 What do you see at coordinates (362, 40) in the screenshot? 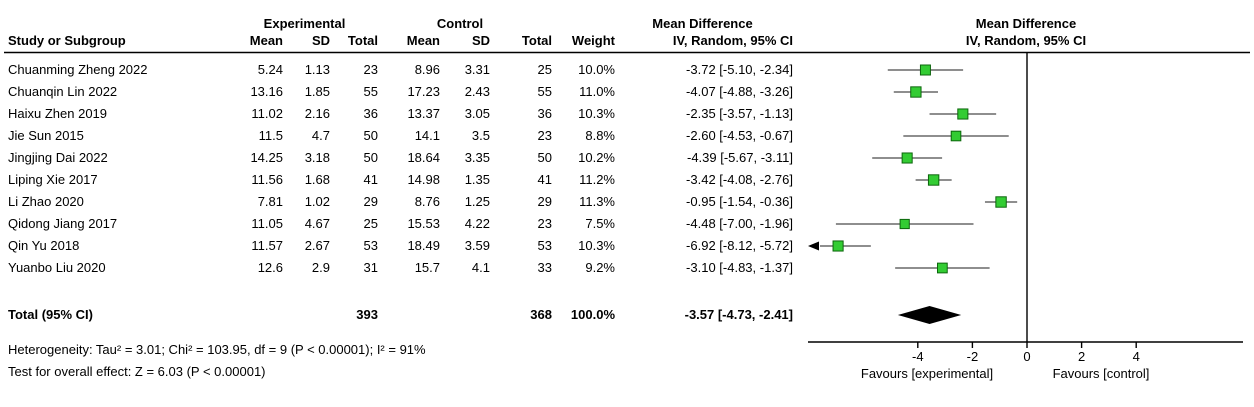
I see `col-header-total-exp: Total` at bounding box center [362, 40].